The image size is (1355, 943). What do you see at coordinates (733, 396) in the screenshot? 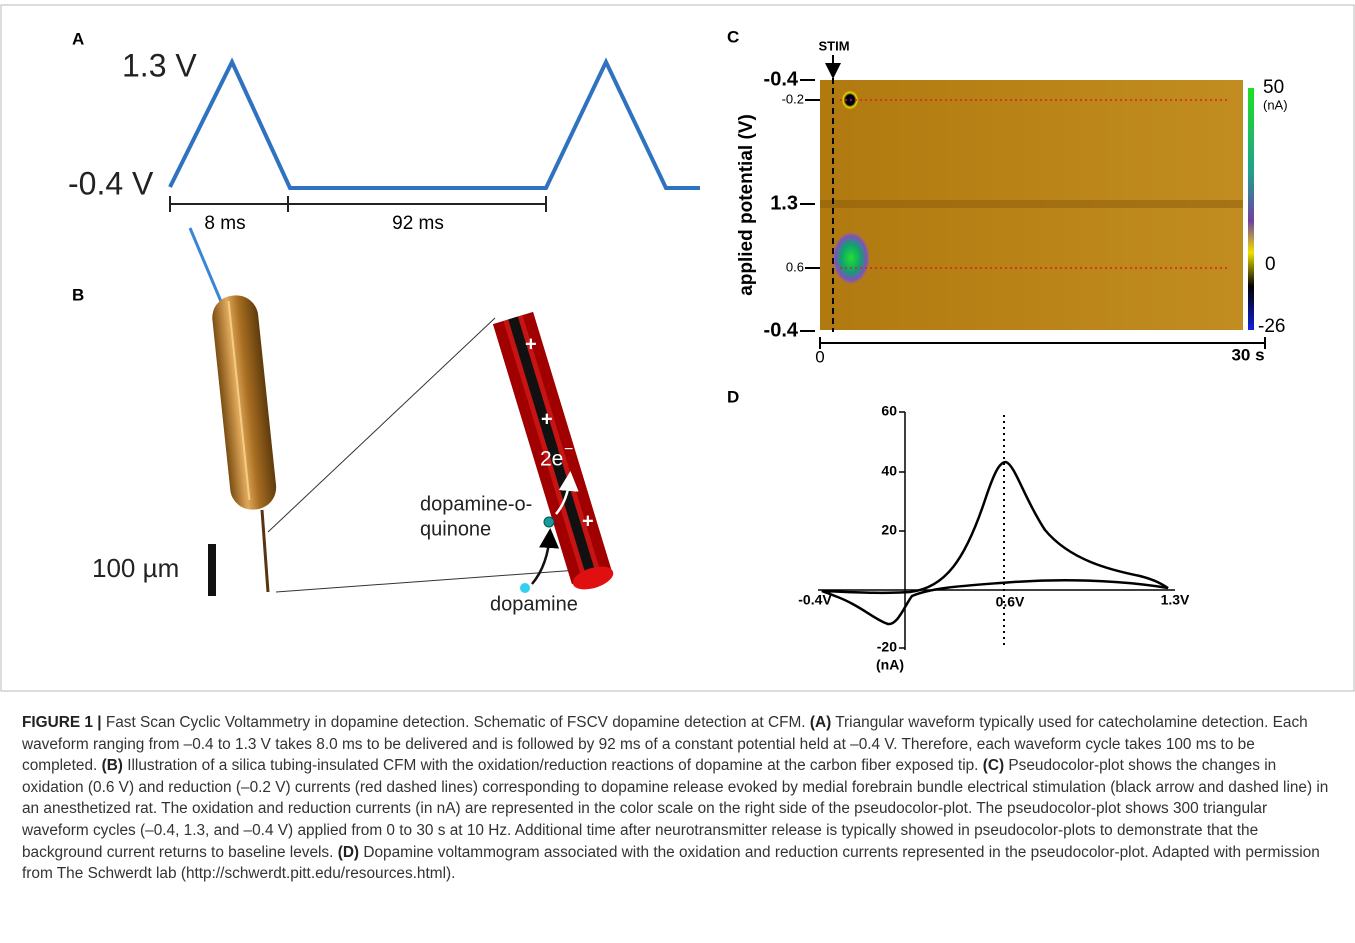
I see `panel-label: D` at bounding box center [733, 396].